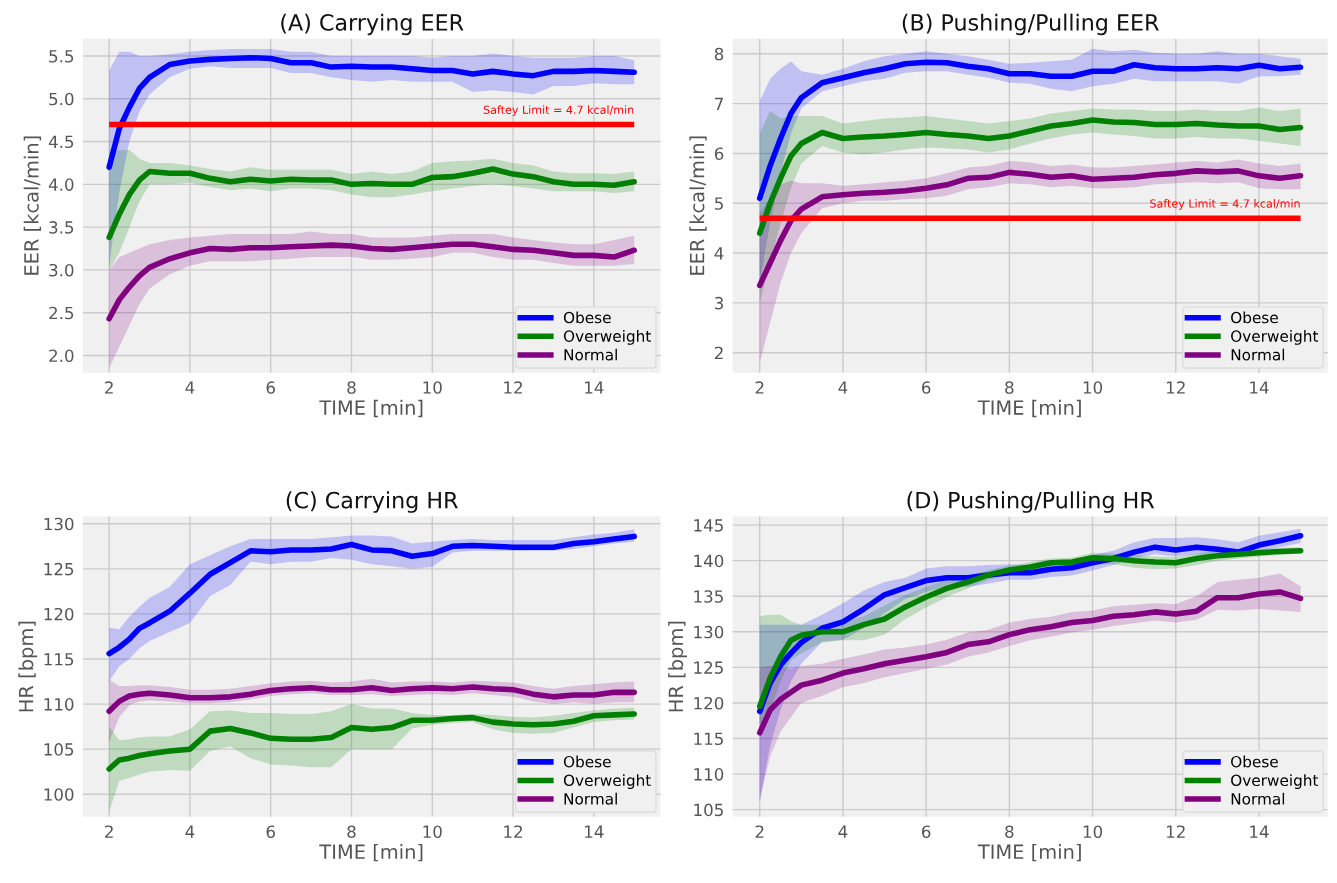 This screenshot has width=1337, height=883. What do you see at coordinates (61, 56) in the screenshot?
I see `y-tick-label: 5.5` at bounding box center [61, 56].